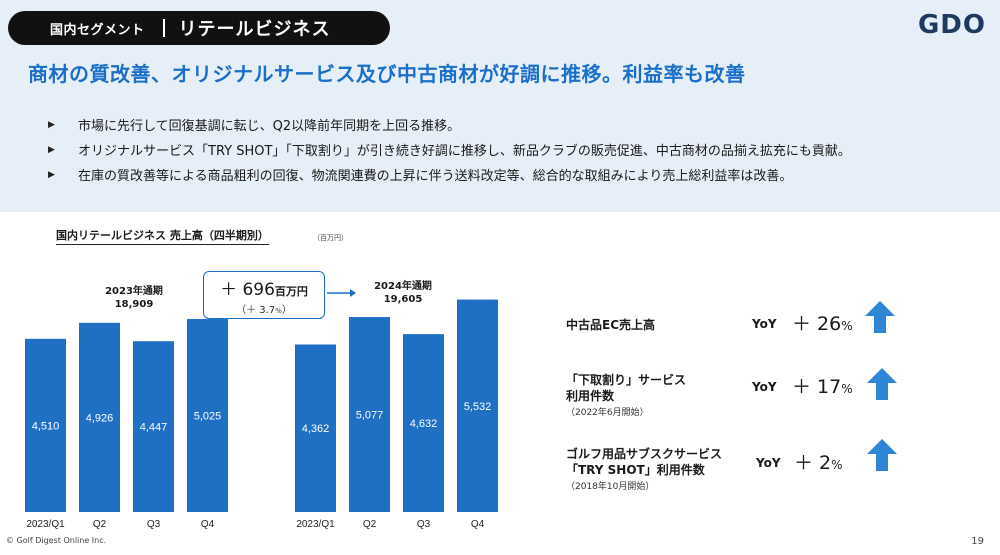  I want to click on fy2024-total: 19,605, so click(403, 299).